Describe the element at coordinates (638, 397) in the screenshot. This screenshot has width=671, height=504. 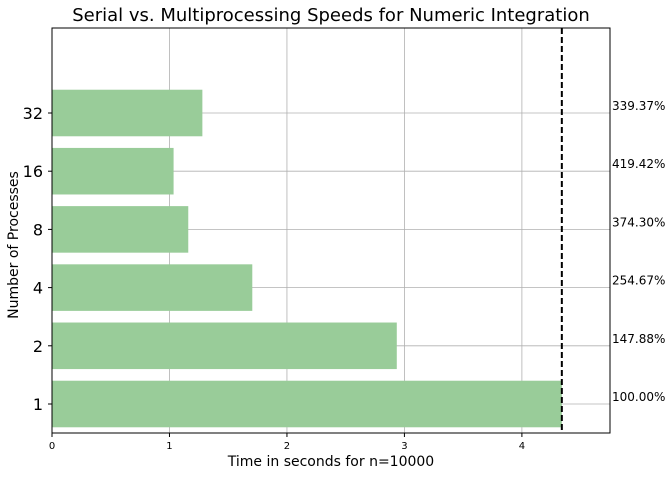
I see `speedup-label: 100.00%` at that location.